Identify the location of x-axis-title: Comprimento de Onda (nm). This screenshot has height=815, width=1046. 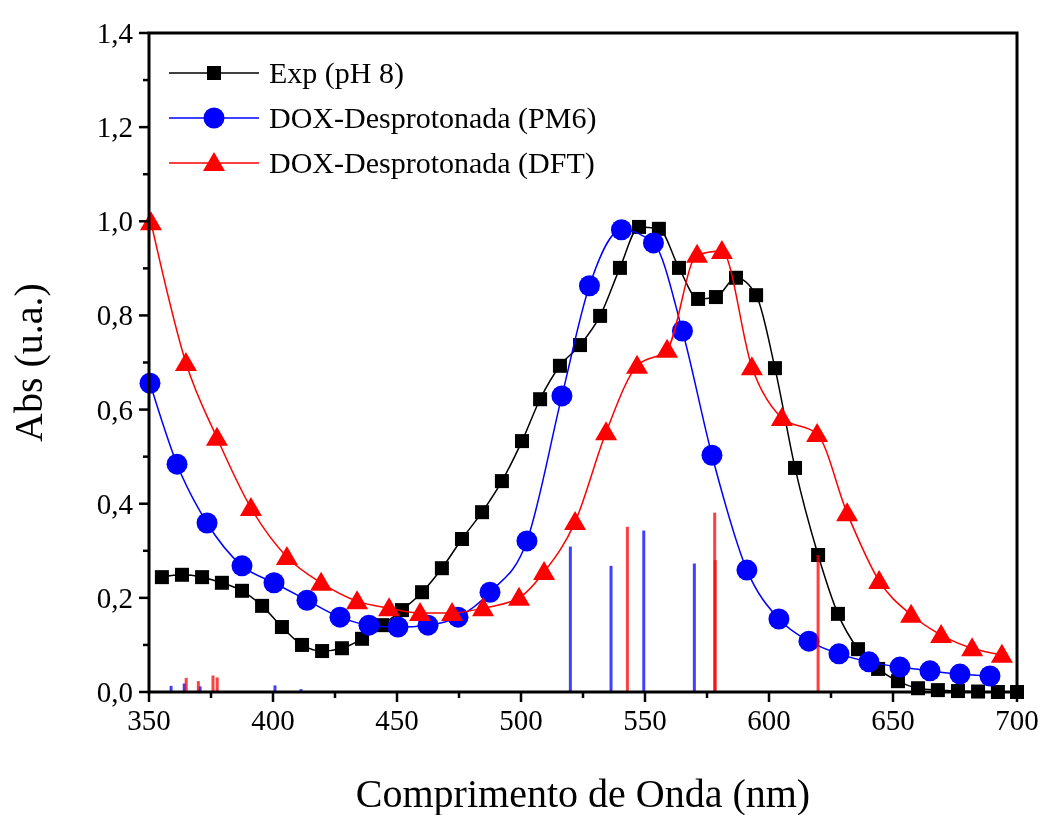
(583, 793).